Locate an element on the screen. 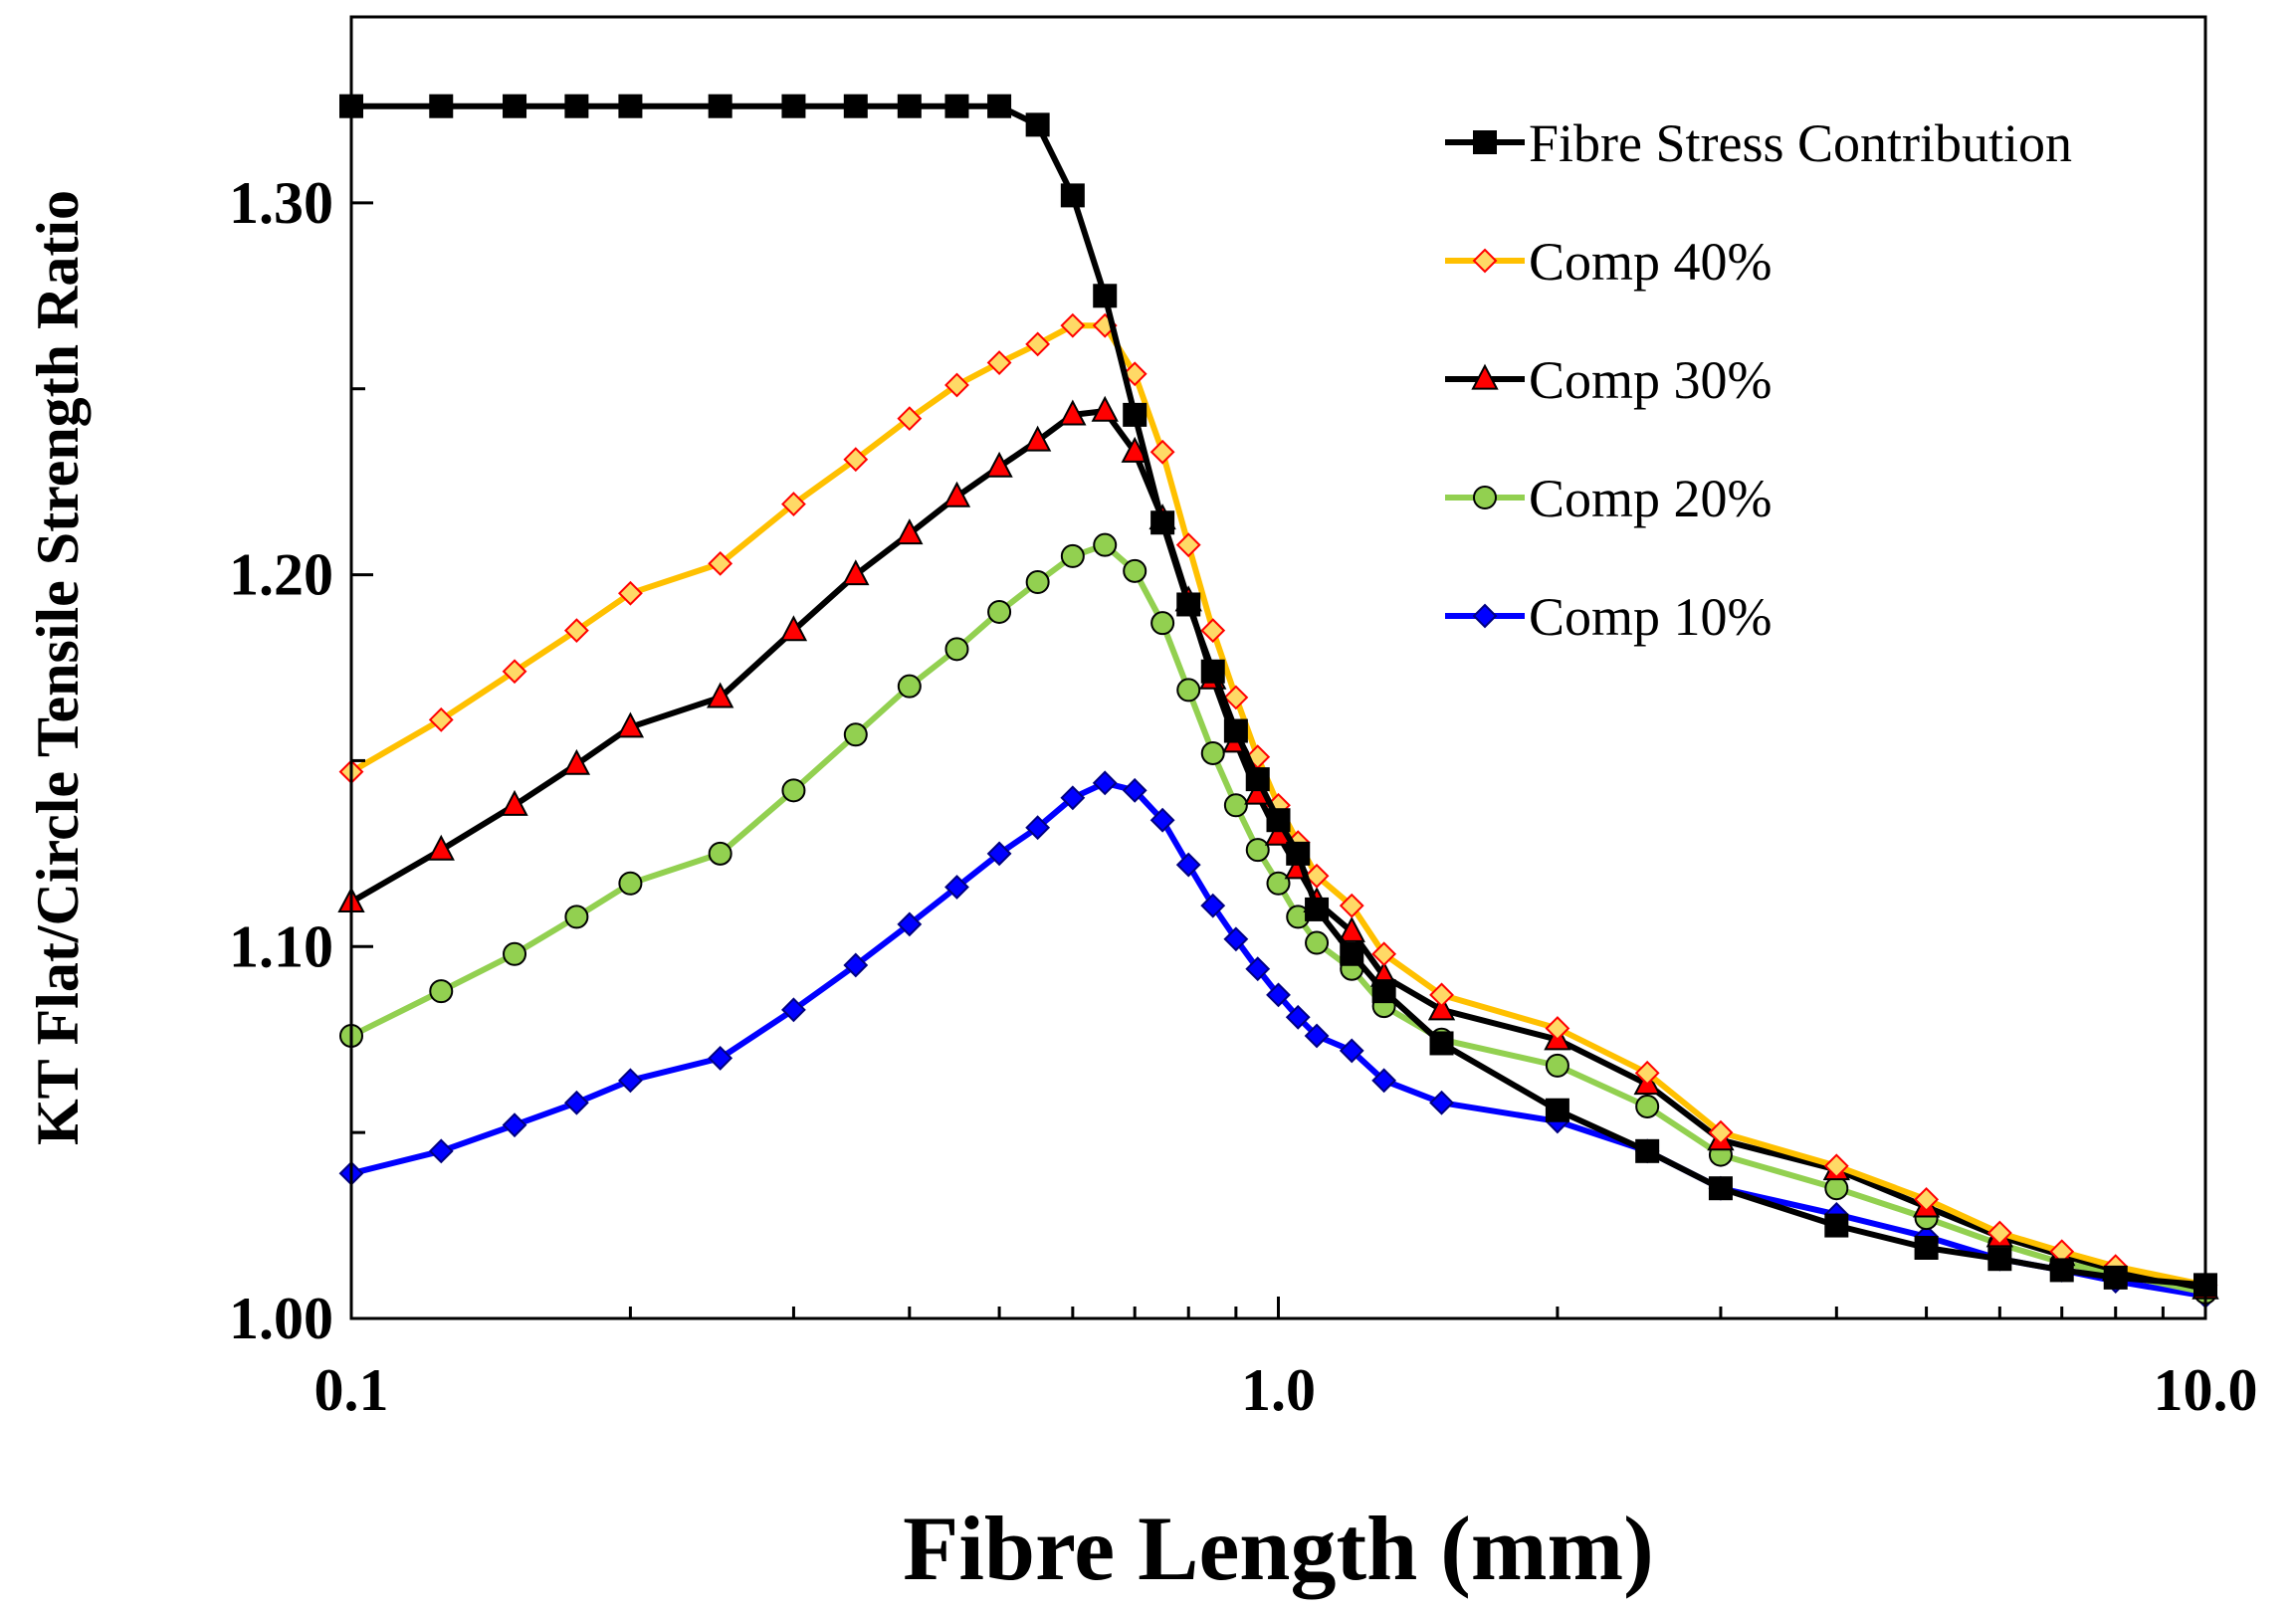 The height and width of the screenshot is (1612, 2296). legend-item: Comp 40% is located at coordinates (1609, 262).